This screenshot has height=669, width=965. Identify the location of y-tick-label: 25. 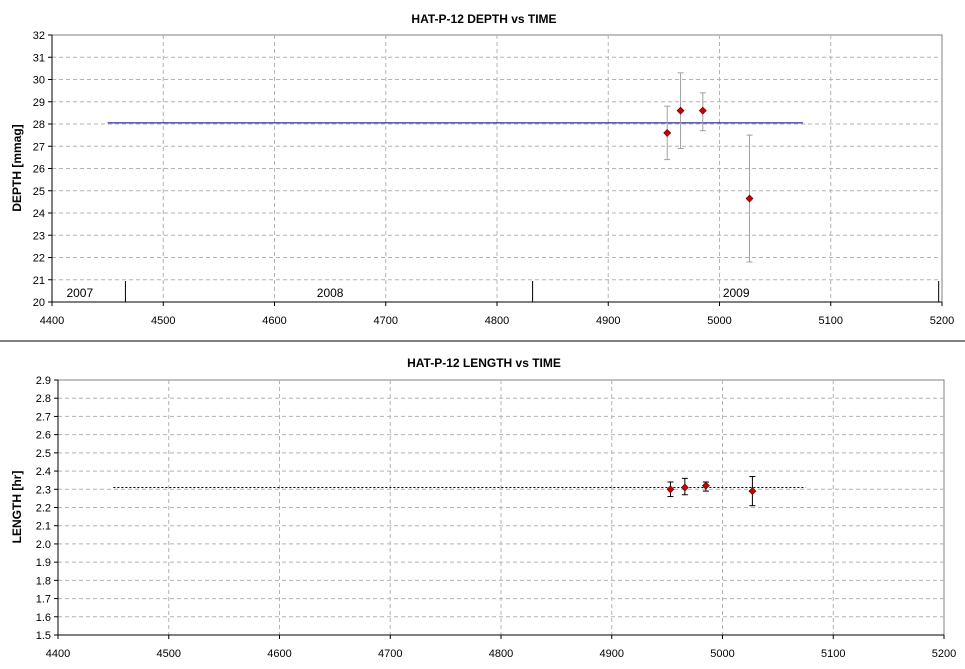
(39, 192).